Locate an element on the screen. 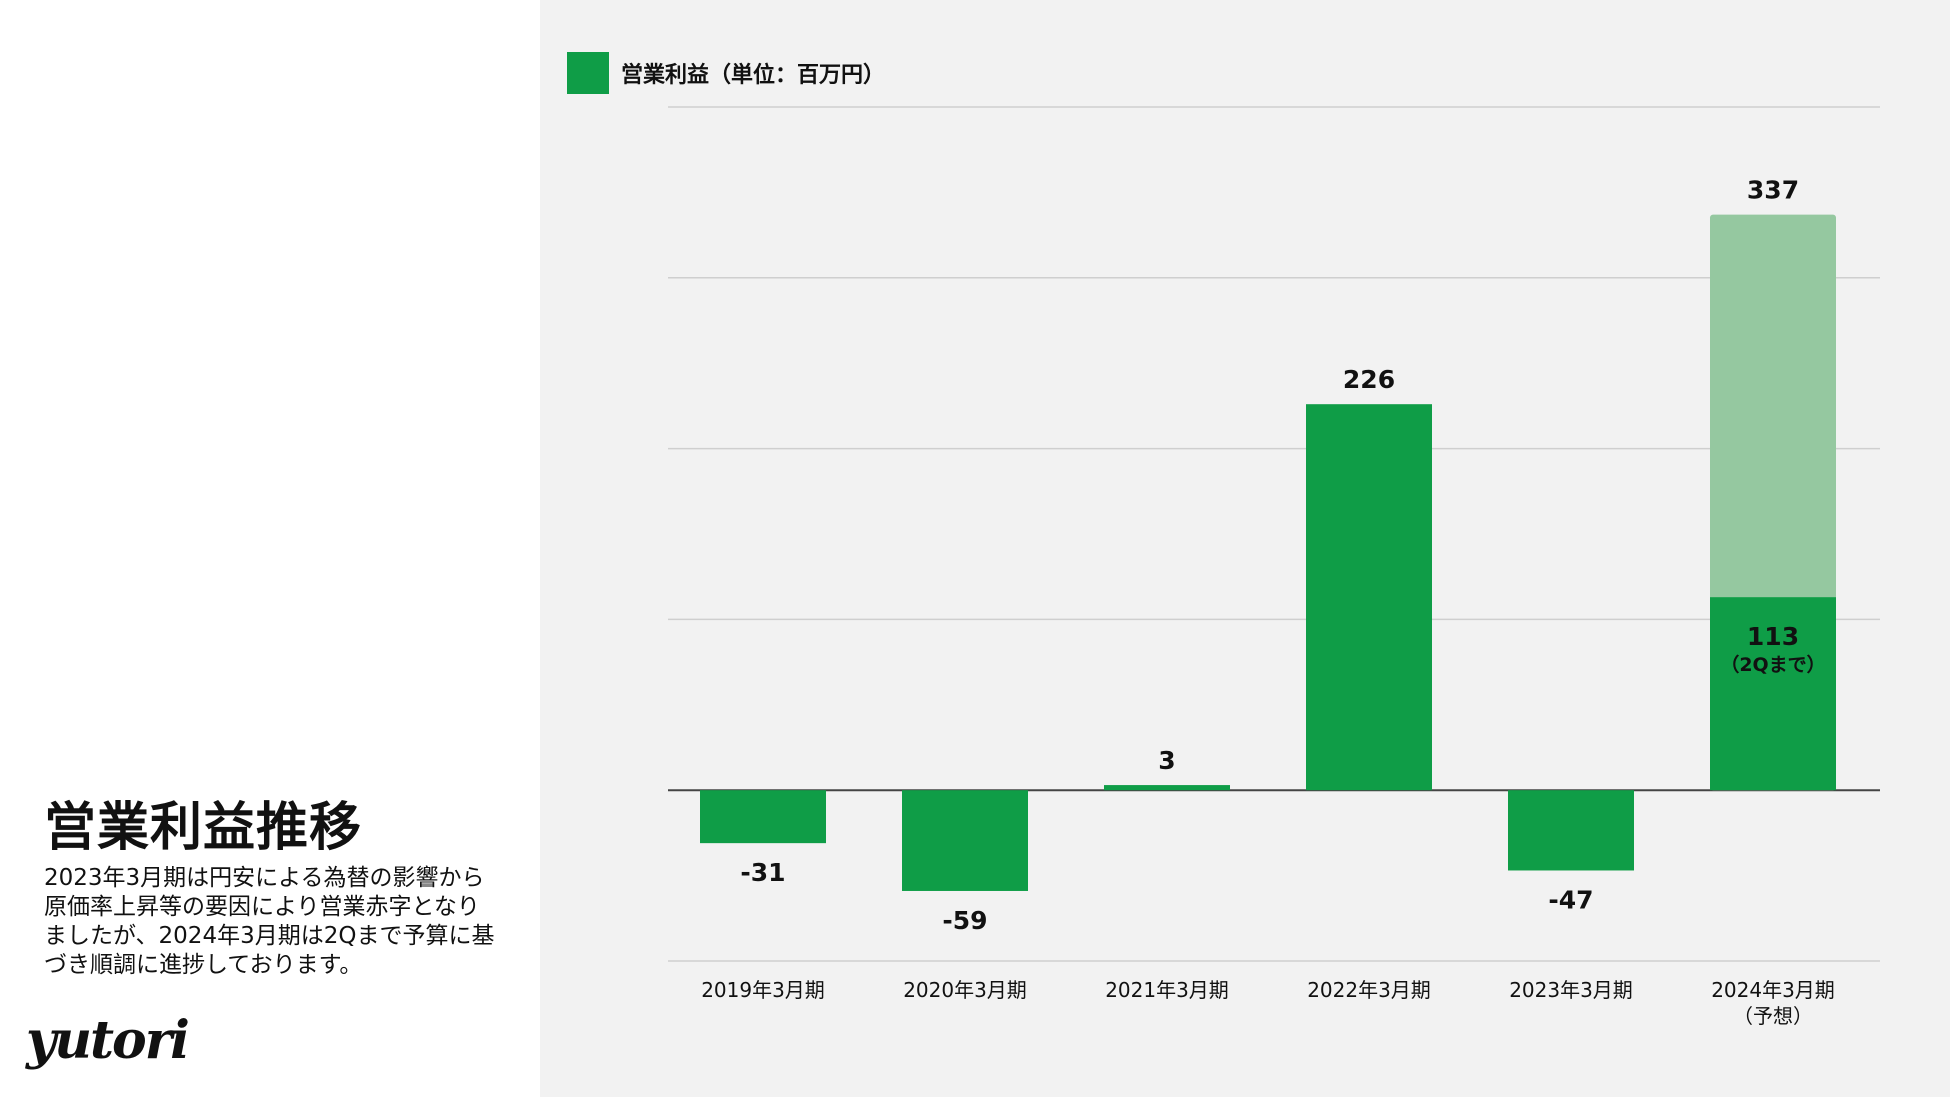  x-tick-label: 2020年3月期 is located at coordinates (965, 990).